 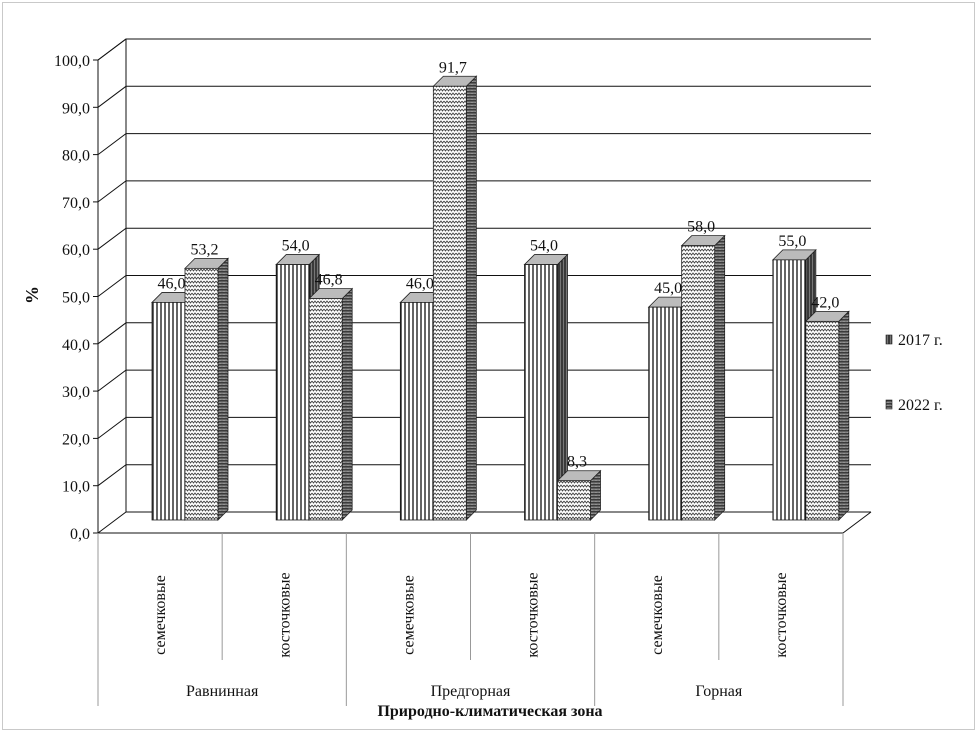 I want to click on data-label: 46,8, so click(x=329, y=280).